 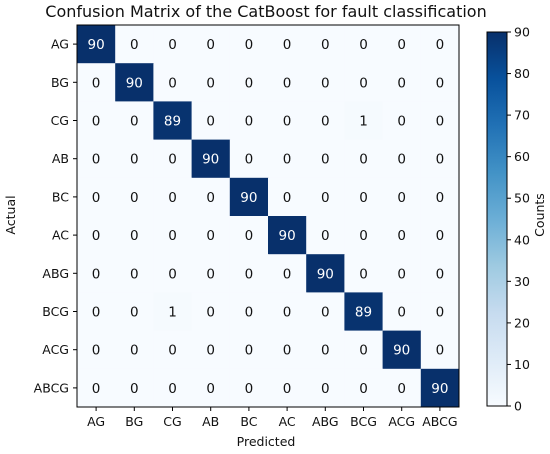 What do you see at coordinates (522, 115) in the screenshot?
I see `colorbar-tick-label: 70` at bounding box center [522, 115].